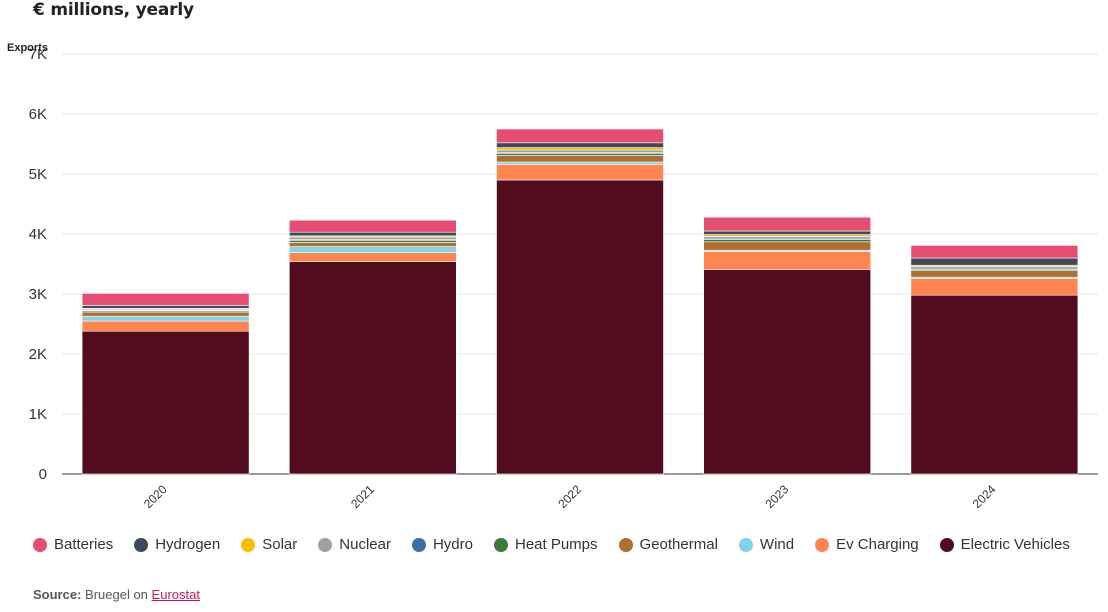 This screenshot has width=1108, height=612. Describe the element at coordinates (38, 354) in the screenshot. I see `y-tick-label: 2K` at that location.